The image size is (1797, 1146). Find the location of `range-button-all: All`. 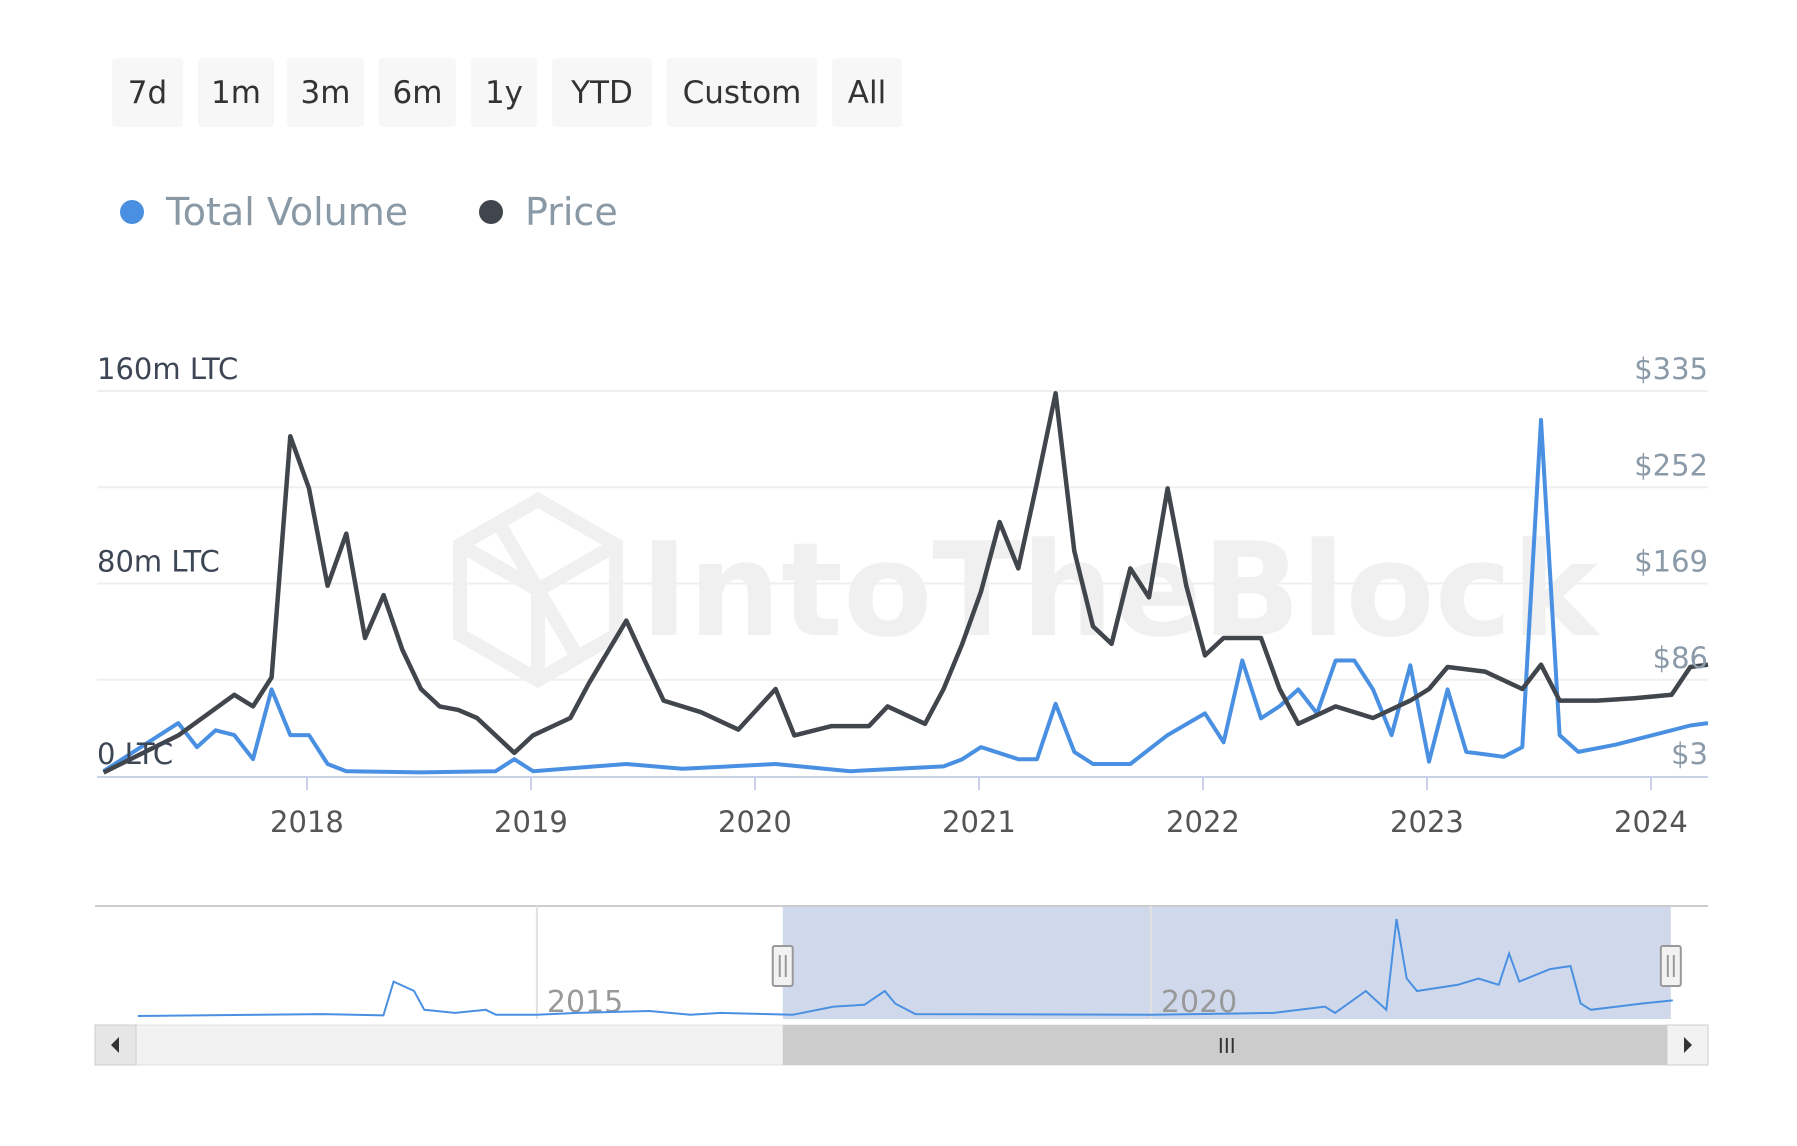

range-button-all: All is located at coordinates (867, 92).